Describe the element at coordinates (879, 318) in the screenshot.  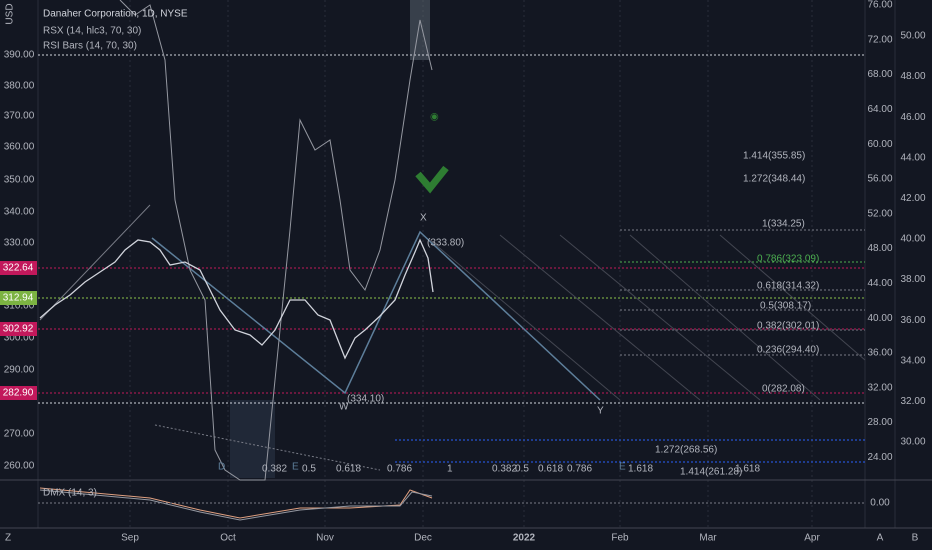
I see `rsx-label: 40.00` at that location.